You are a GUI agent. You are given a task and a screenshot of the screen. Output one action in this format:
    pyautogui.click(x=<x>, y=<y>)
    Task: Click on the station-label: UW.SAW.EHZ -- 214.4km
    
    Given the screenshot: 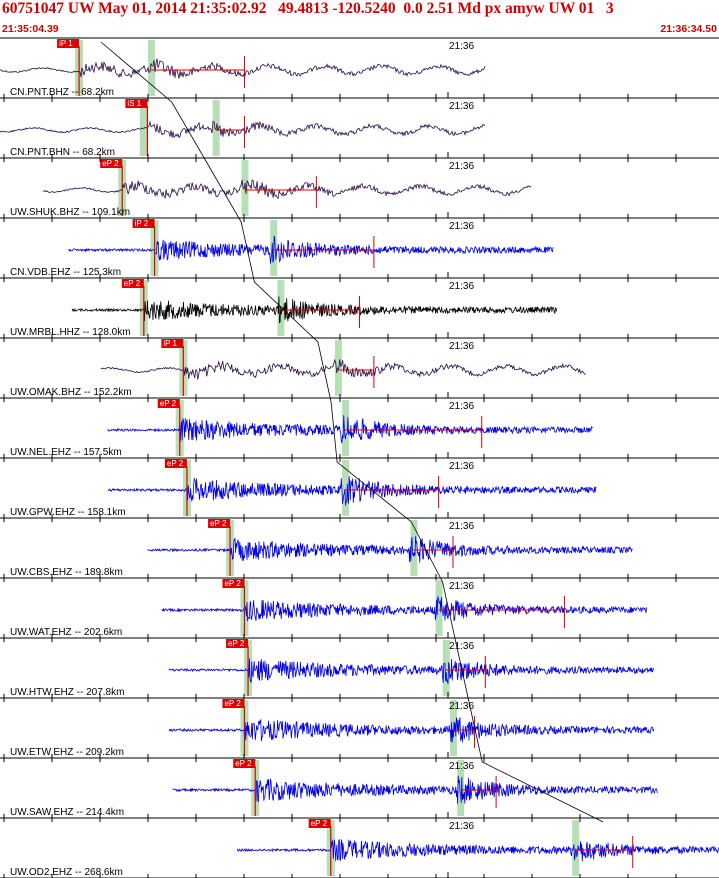 What is the action you would take?
    pyautogui.click(x=67, y=812)
    